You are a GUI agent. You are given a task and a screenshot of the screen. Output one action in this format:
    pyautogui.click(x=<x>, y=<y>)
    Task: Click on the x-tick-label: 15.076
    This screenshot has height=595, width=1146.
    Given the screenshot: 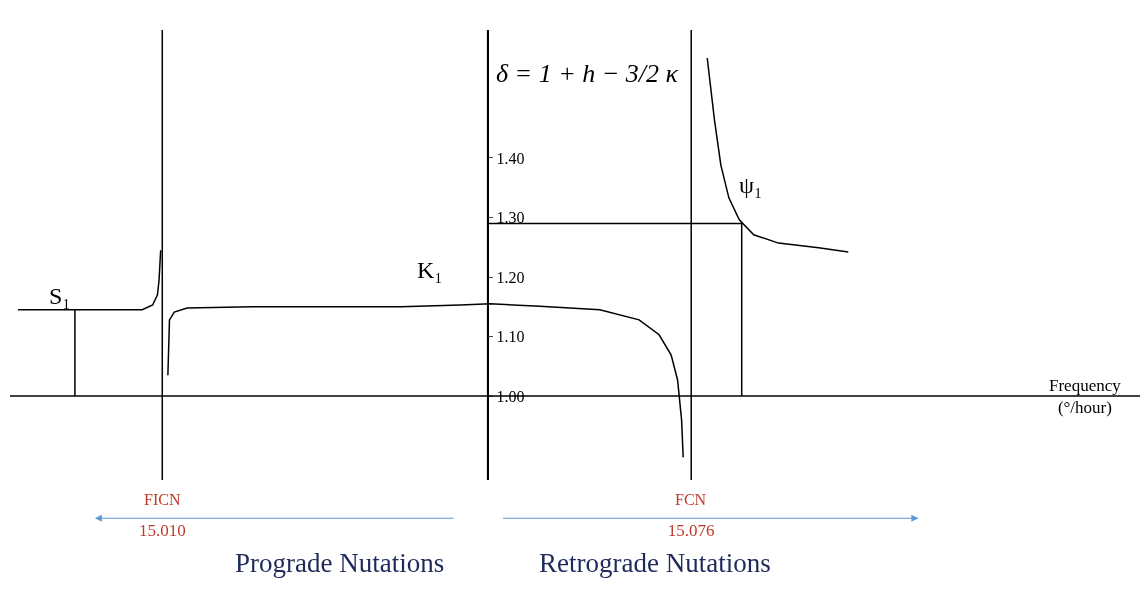 What is the action you would take?
    pyautogui.click(x=691, y=530)
    